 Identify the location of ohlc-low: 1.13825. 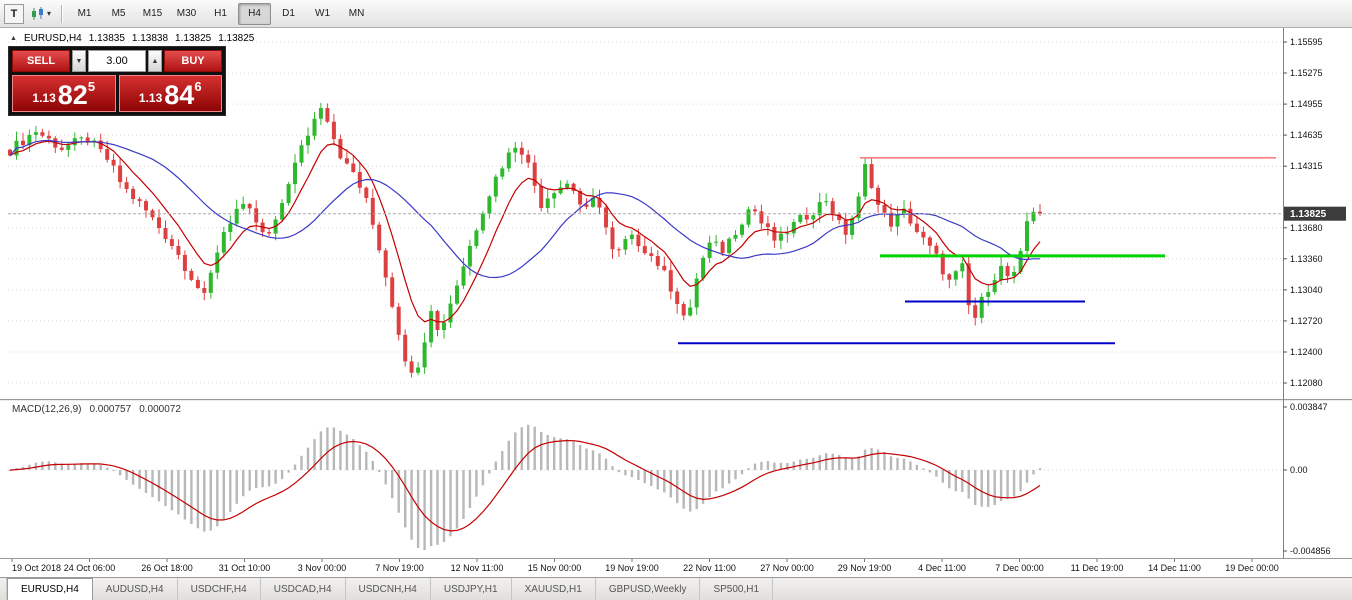
(193, 38).